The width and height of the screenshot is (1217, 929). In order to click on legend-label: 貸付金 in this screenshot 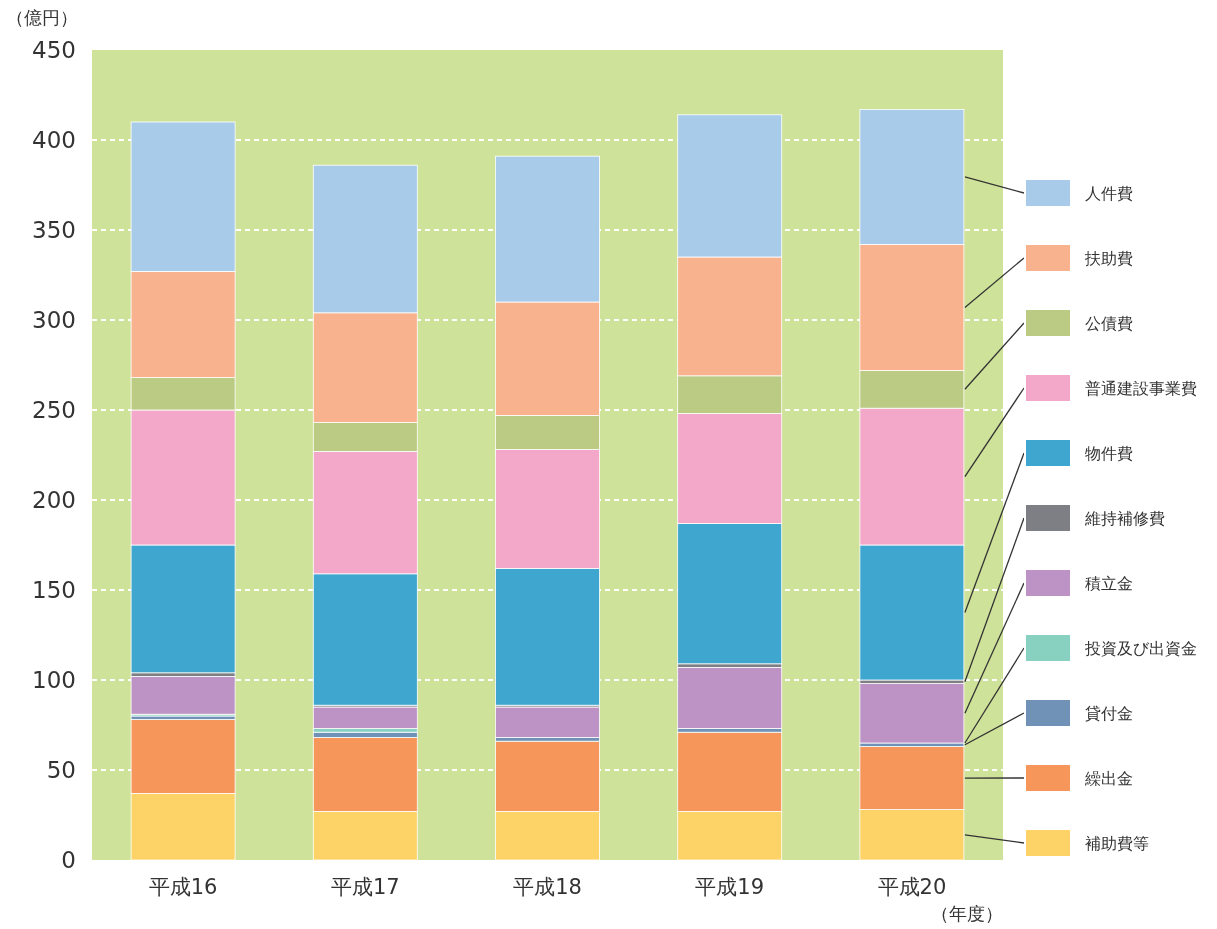, I will do `click(1109, 713)`.